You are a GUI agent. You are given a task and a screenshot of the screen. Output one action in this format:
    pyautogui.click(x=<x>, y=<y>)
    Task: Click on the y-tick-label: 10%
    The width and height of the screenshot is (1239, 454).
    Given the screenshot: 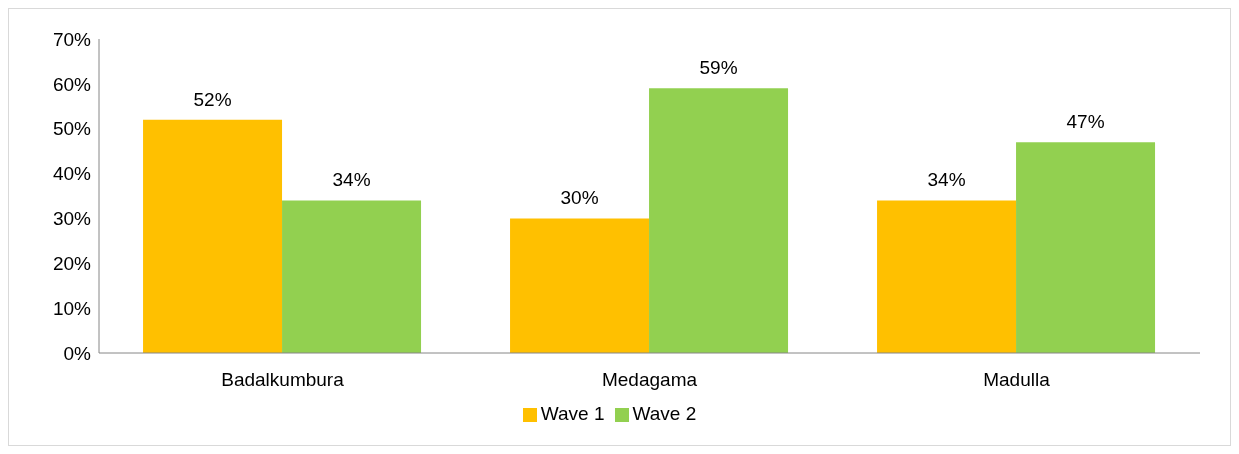 What is the action you would take?
    pyautogui.click(x=72, y=308)
    